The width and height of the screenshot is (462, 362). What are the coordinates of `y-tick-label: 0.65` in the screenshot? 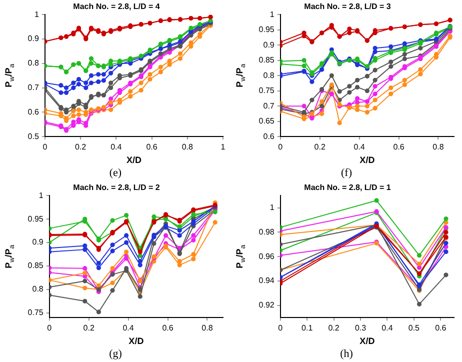 It's located at (266, 121).